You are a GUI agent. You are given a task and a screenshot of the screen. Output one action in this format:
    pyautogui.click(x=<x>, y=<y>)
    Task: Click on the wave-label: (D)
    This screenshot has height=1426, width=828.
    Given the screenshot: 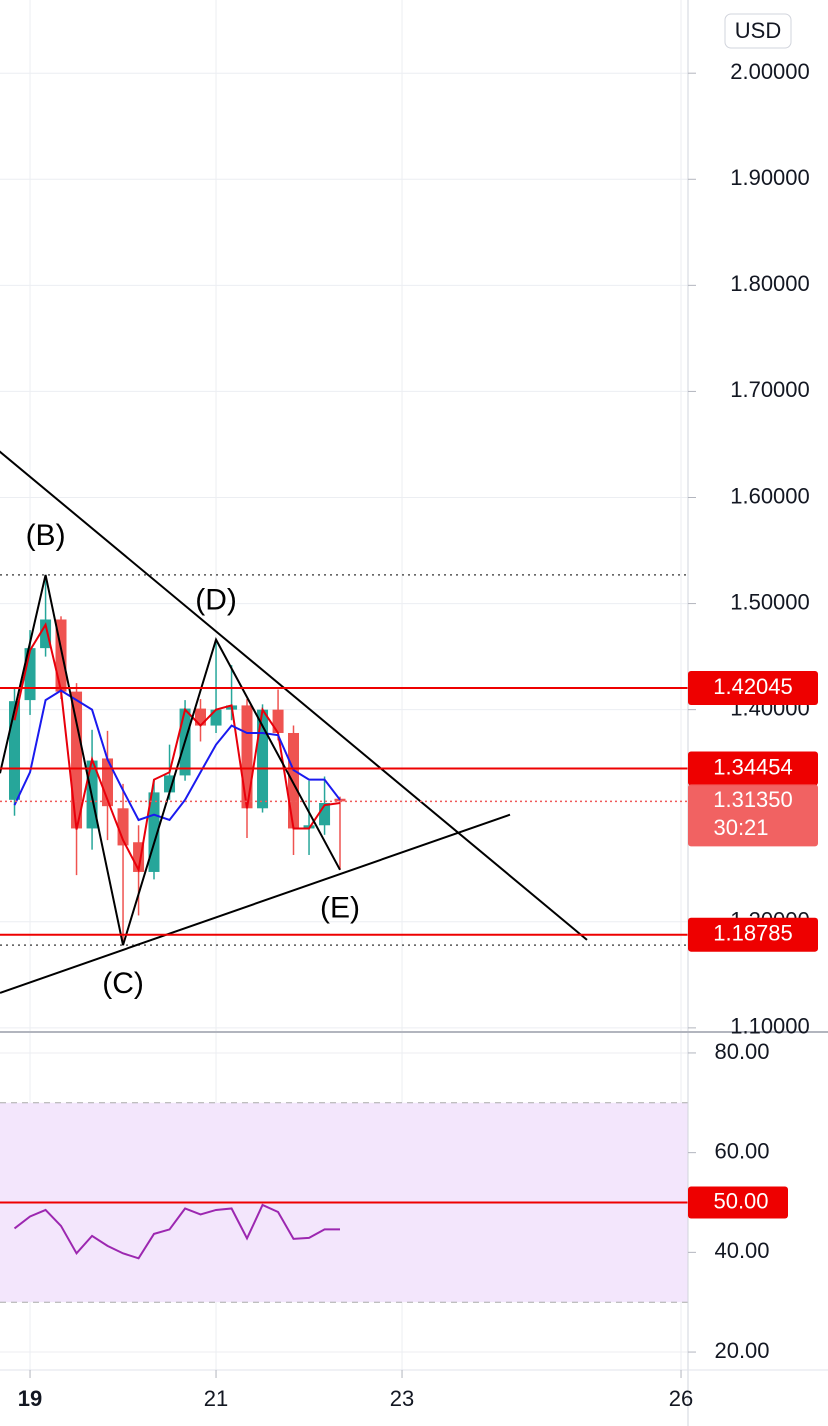 What is the action you would take?
    pyautogui.click(x=216, y=600)
    